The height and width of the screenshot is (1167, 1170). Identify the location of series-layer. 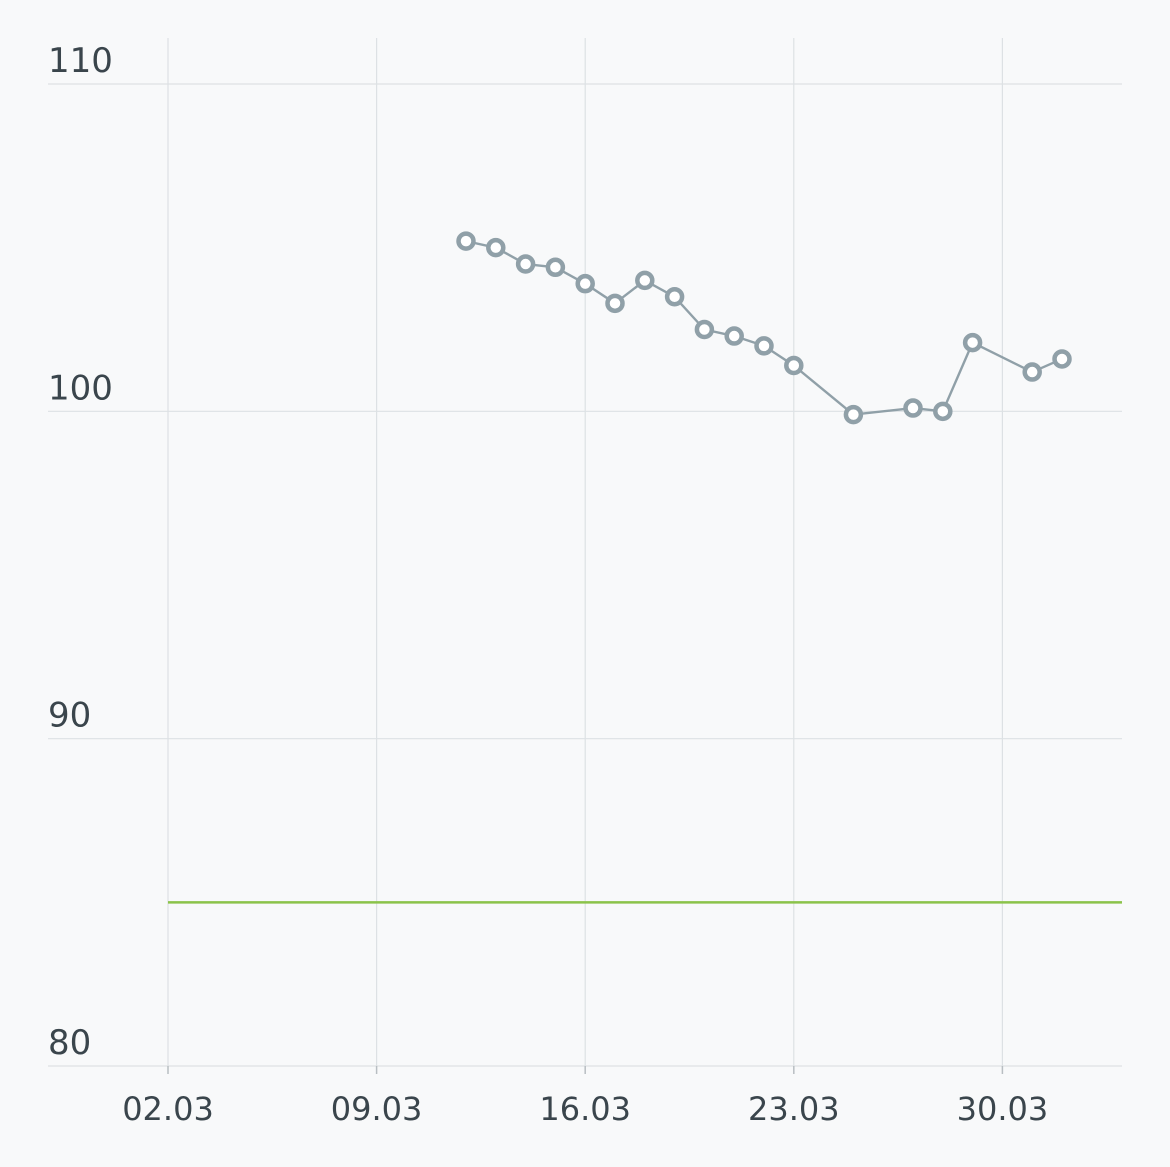
(764, 328).